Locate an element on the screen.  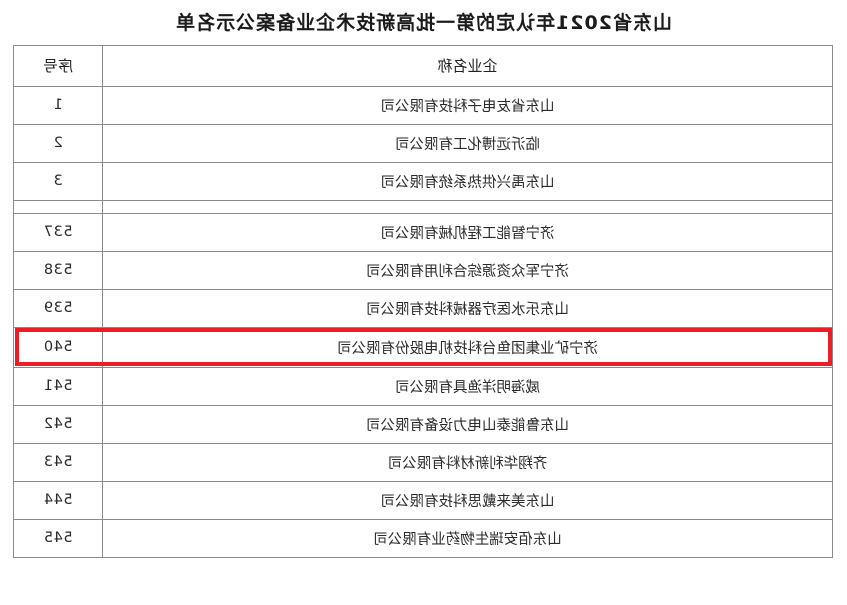
table-row: 威海明洋渔具有限公司 541 is located at coordinates (423, 386).